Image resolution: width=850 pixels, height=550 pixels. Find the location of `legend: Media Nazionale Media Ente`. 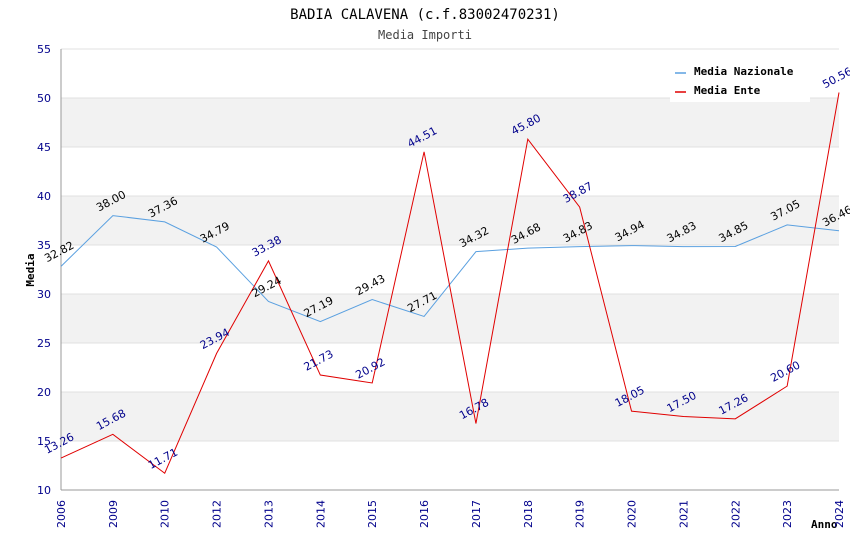

legend: Media Nazionale Media Ente is located at coordinates (740, 80).